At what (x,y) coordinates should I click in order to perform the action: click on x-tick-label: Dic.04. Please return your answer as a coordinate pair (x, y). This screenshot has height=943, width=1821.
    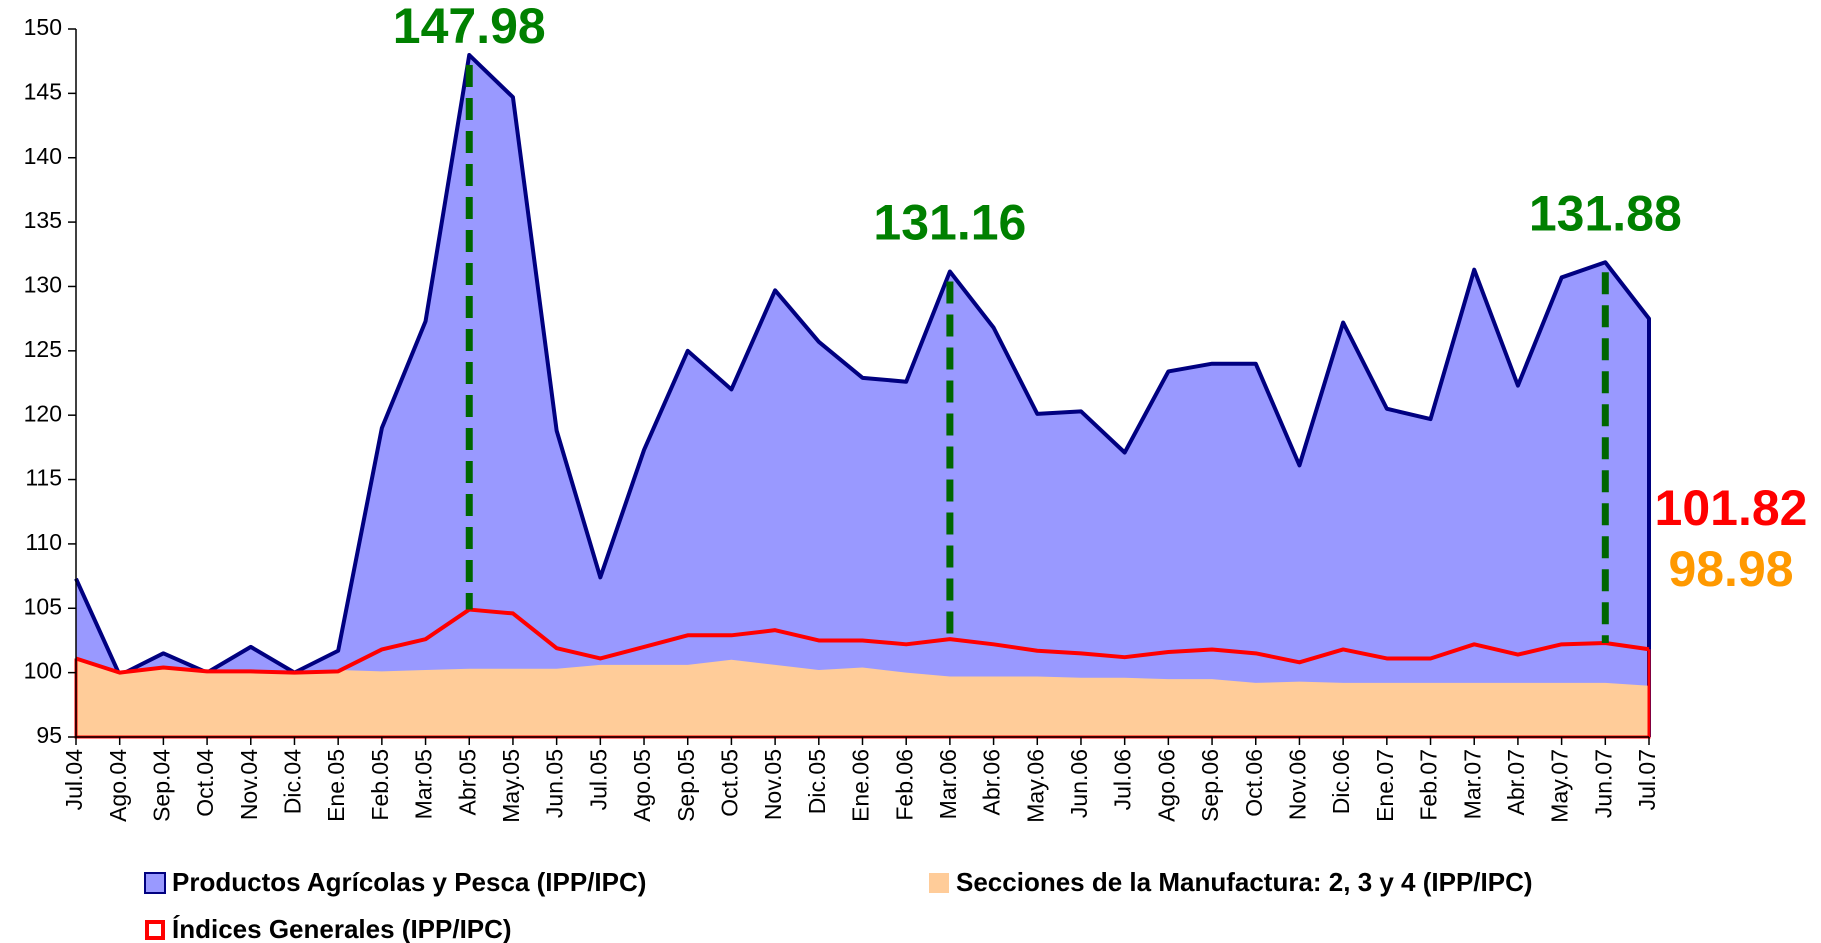
    Looking at the image, I should click on (293, 781).